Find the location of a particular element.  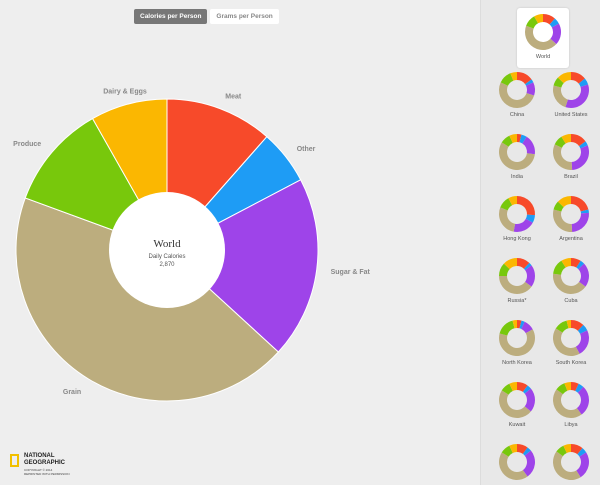

country-thumb-south-korea: South Korea is located at coordinates (571, 344).